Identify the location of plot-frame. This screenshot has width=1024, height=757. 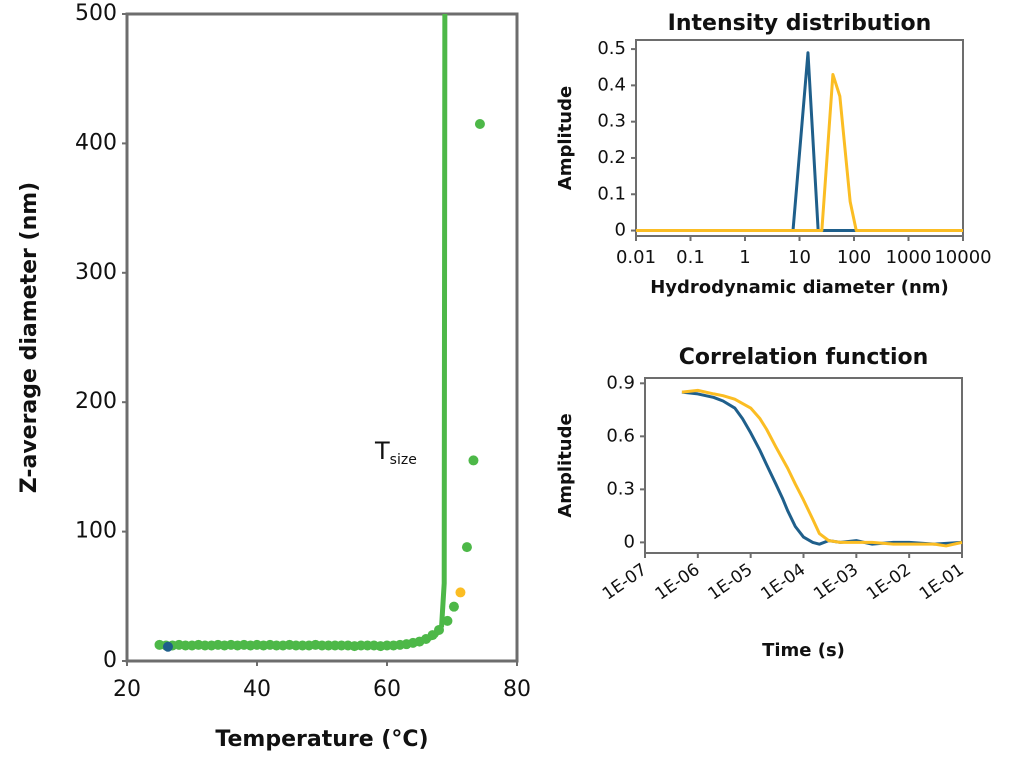
(803, 465).